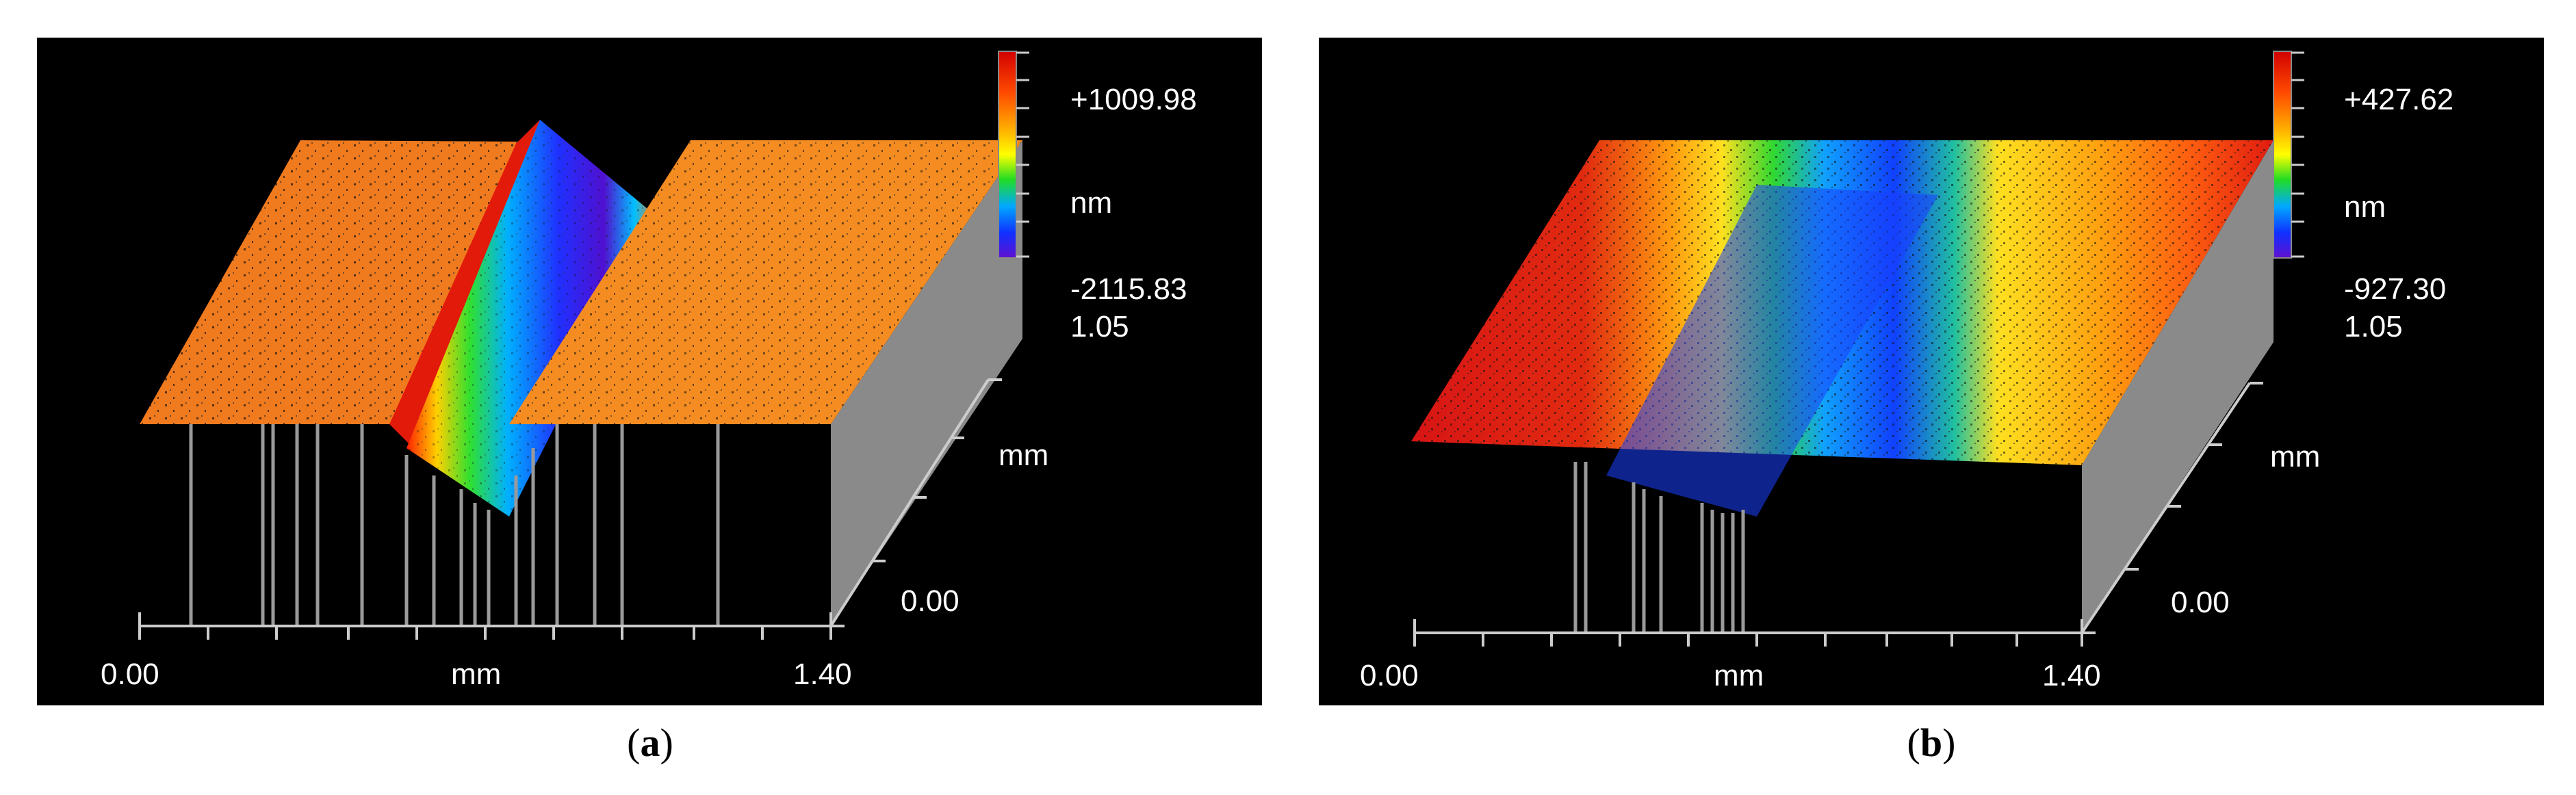  Describe the element at coordinates (1931, 742) in the screenshot. I see `panel-caption-b: (b)` at that location.